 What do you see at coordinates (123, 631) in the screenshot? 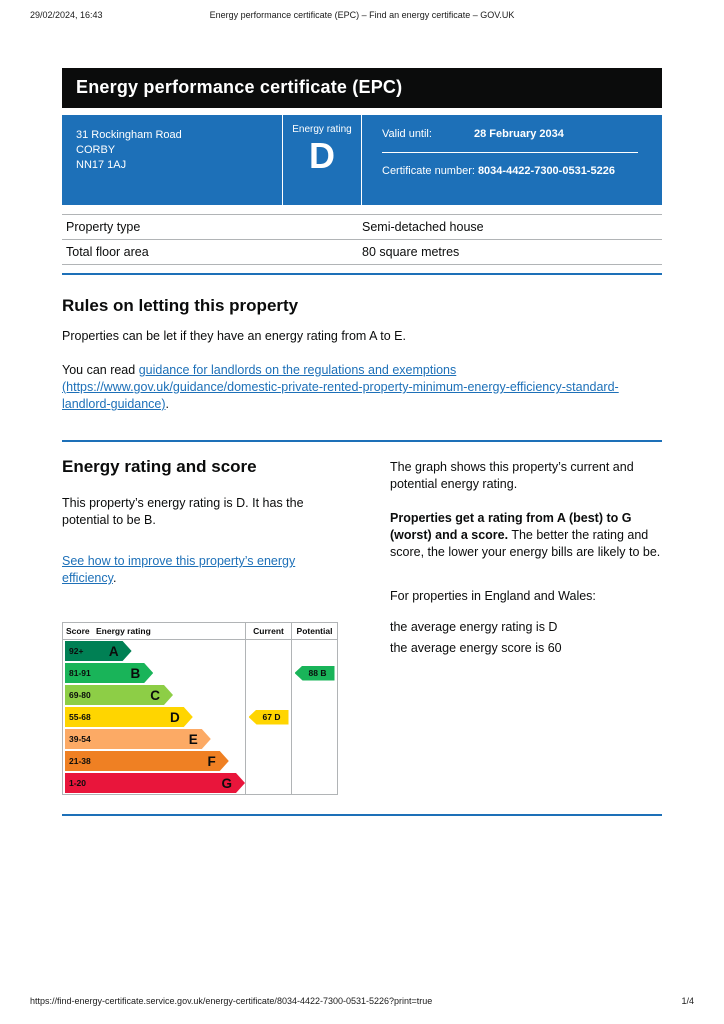
I see `chart-column-energy-rating: Energy rating` at bounding box center [123, 631].